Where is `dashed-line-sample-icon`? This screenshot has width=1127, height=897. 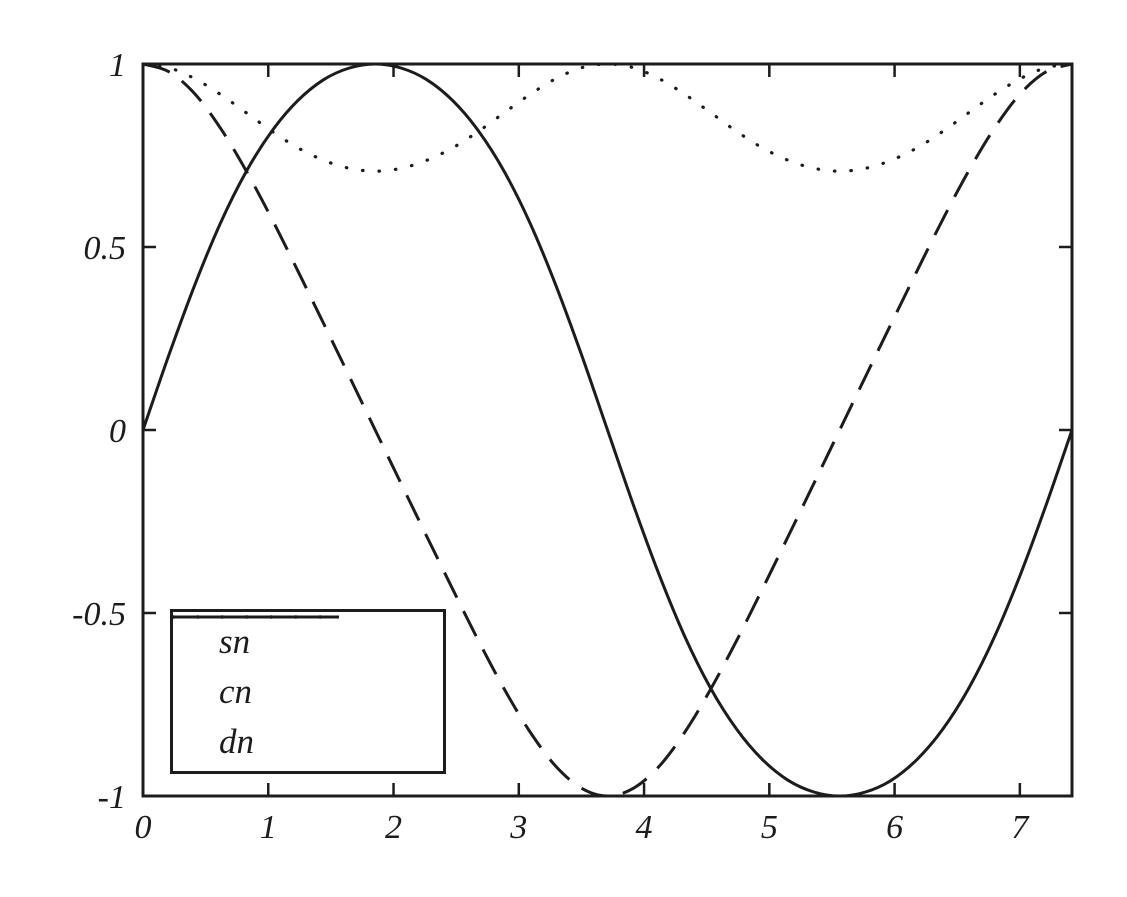 dashed-line-sample-icon is located at coordinates (256, 617).